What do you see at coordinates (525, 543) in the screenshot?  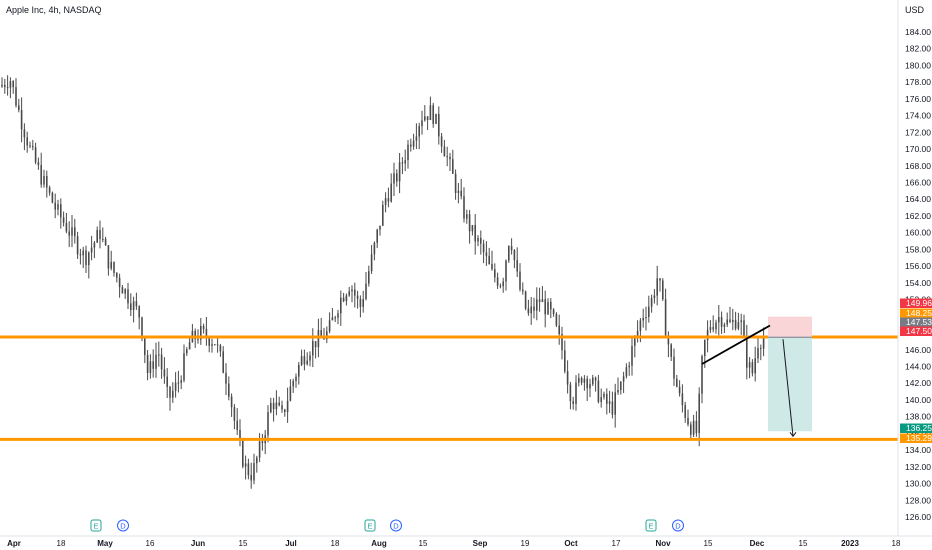 I see `time-tick-label: 19` at bounding box center [525, 543].